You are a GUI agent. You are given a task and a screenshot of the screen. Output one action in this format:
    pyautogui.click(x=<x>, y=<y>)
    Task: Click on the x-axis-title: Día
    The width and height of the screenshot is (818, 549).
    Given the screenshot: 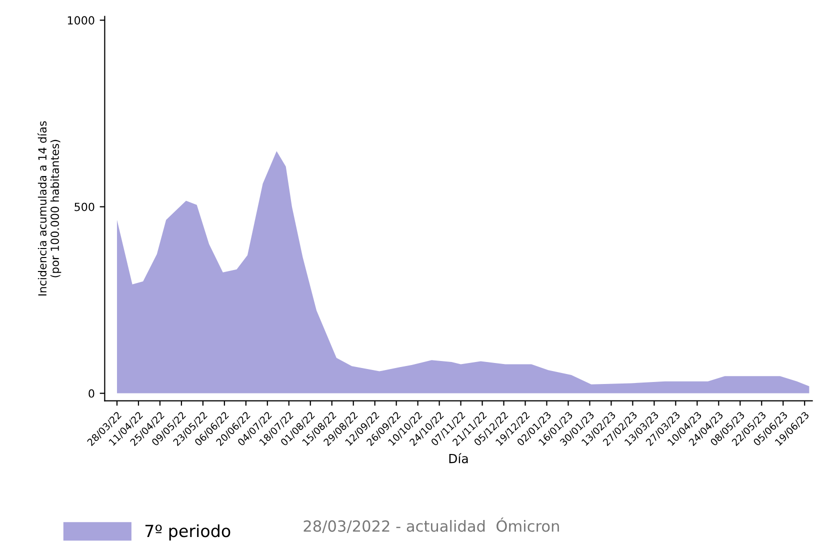 What is the action you would take?
    pyautogui.click(x=458, y=458)
    